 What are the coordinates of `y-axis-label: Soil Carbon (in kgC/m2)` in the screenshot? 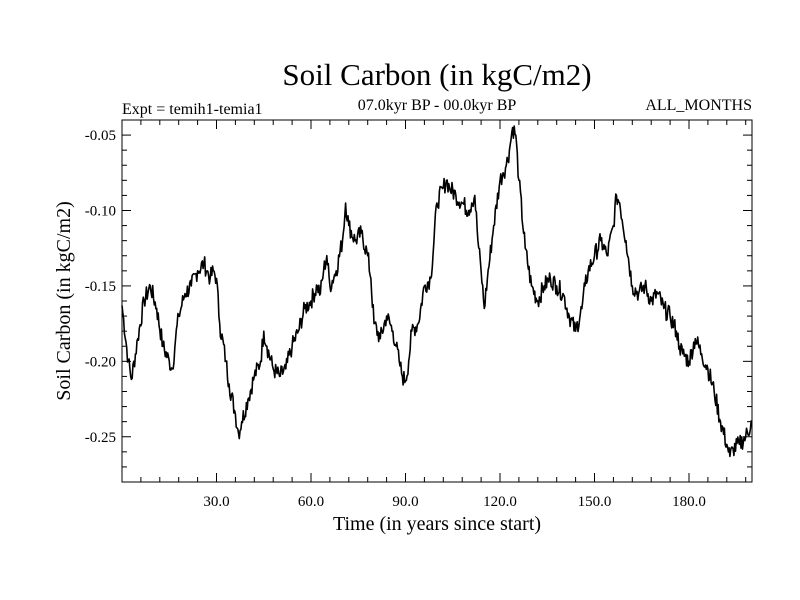 It's located at (64, 300).